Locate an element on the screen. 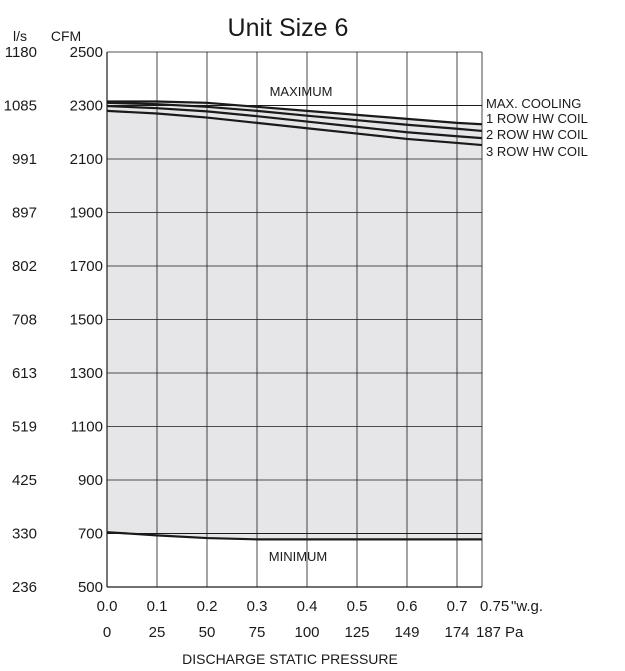  x-tick-label-pa: 25 is located at coordinates (157, 632).